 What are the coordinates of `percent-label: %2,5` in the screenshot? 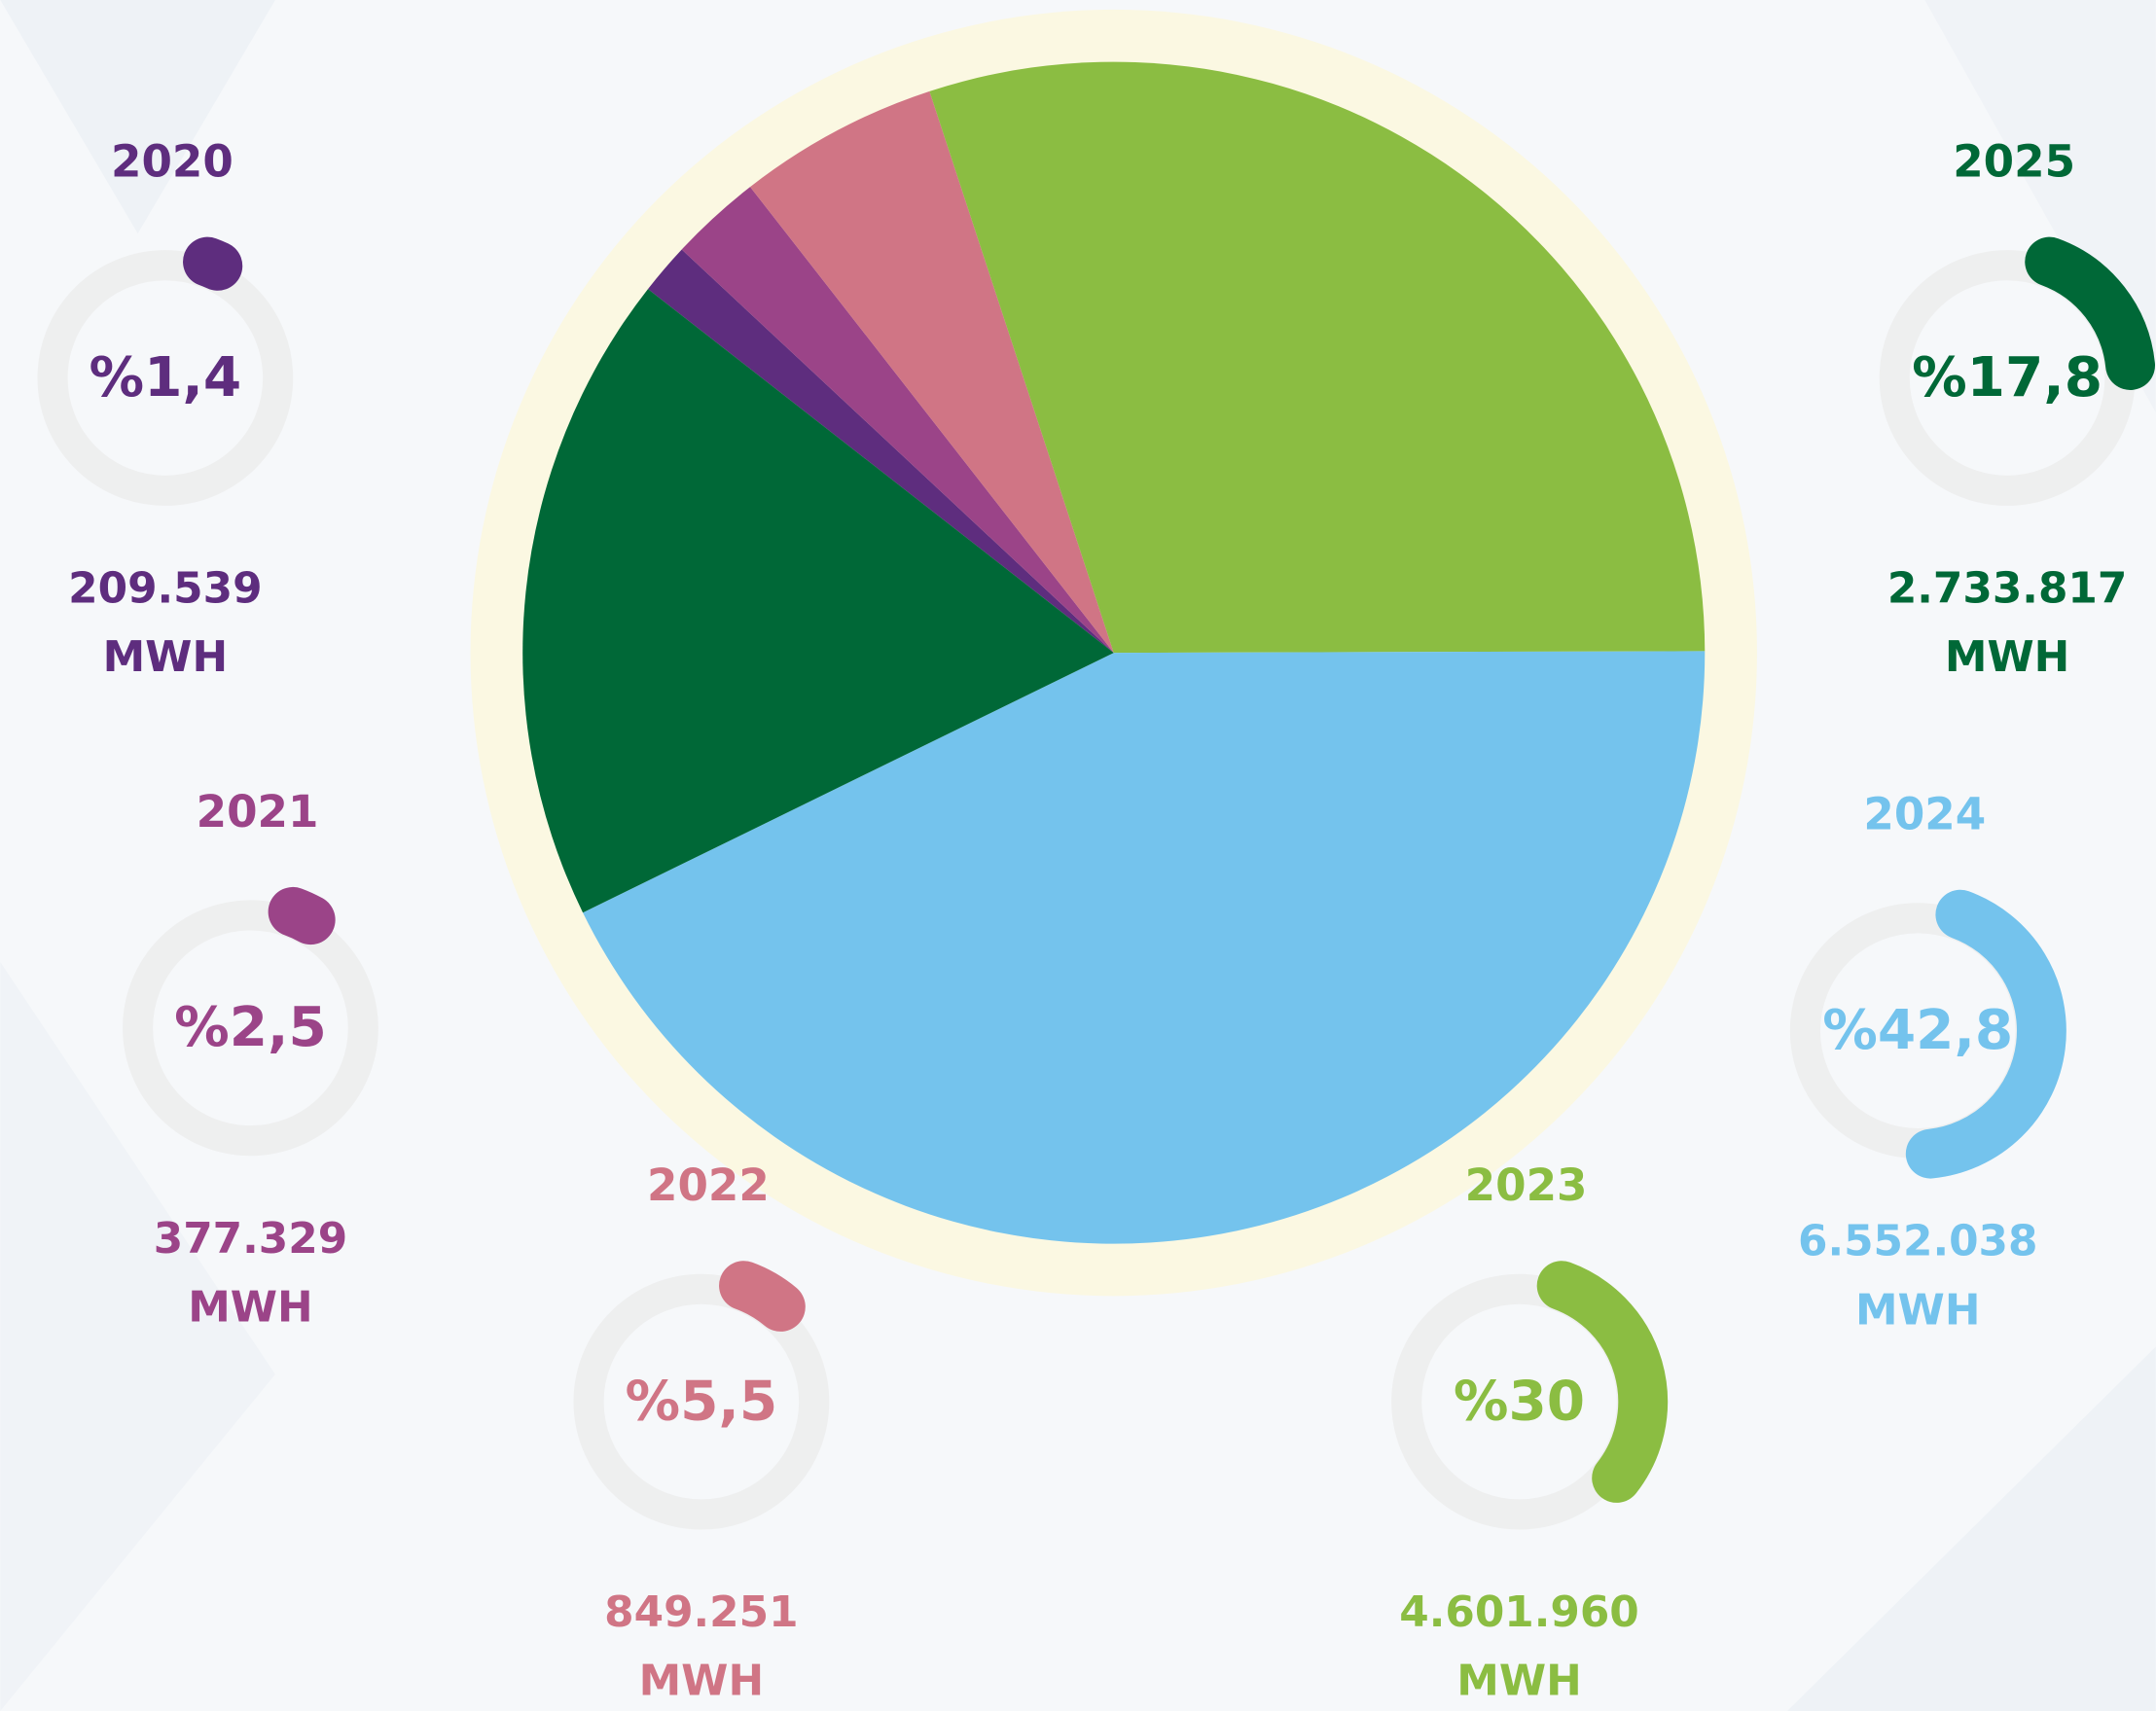 It's located at (250, 1028).